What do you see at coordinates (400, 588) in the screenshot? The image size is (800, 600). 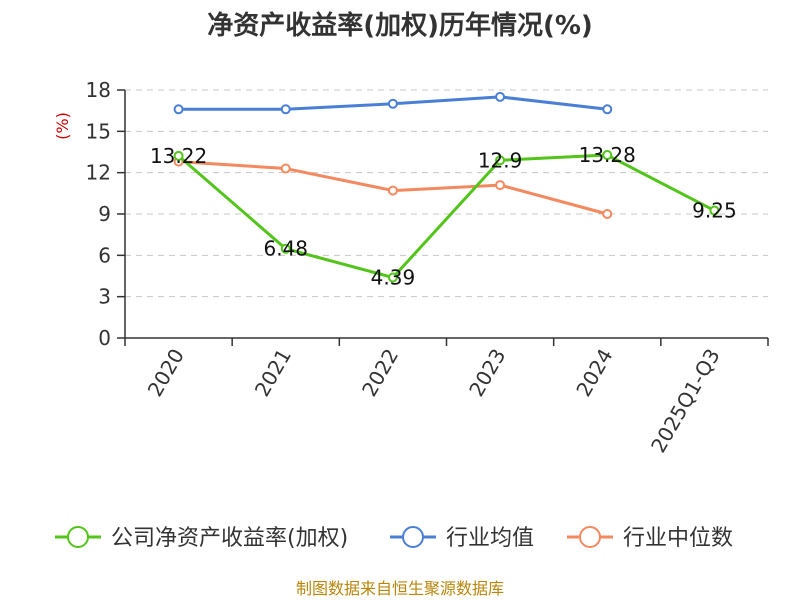 I see `source-note: 制图数据来自恒生聚源数据库` at bounding box center [400, 588].